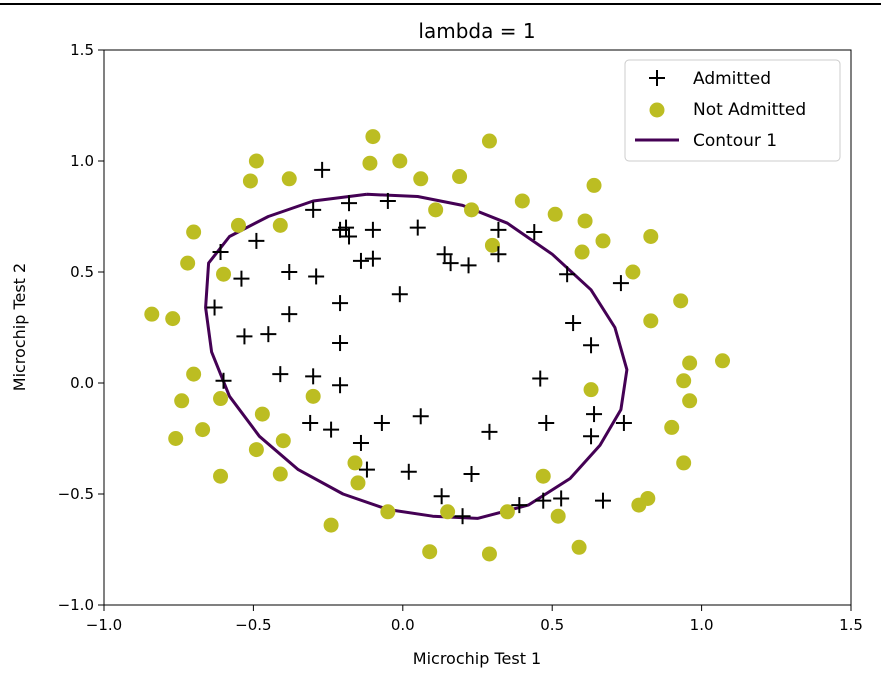 This screenshot has width=881, height=679. I want to click on legend: Admitted Not Admitted Contour 1, so click(732, 110).